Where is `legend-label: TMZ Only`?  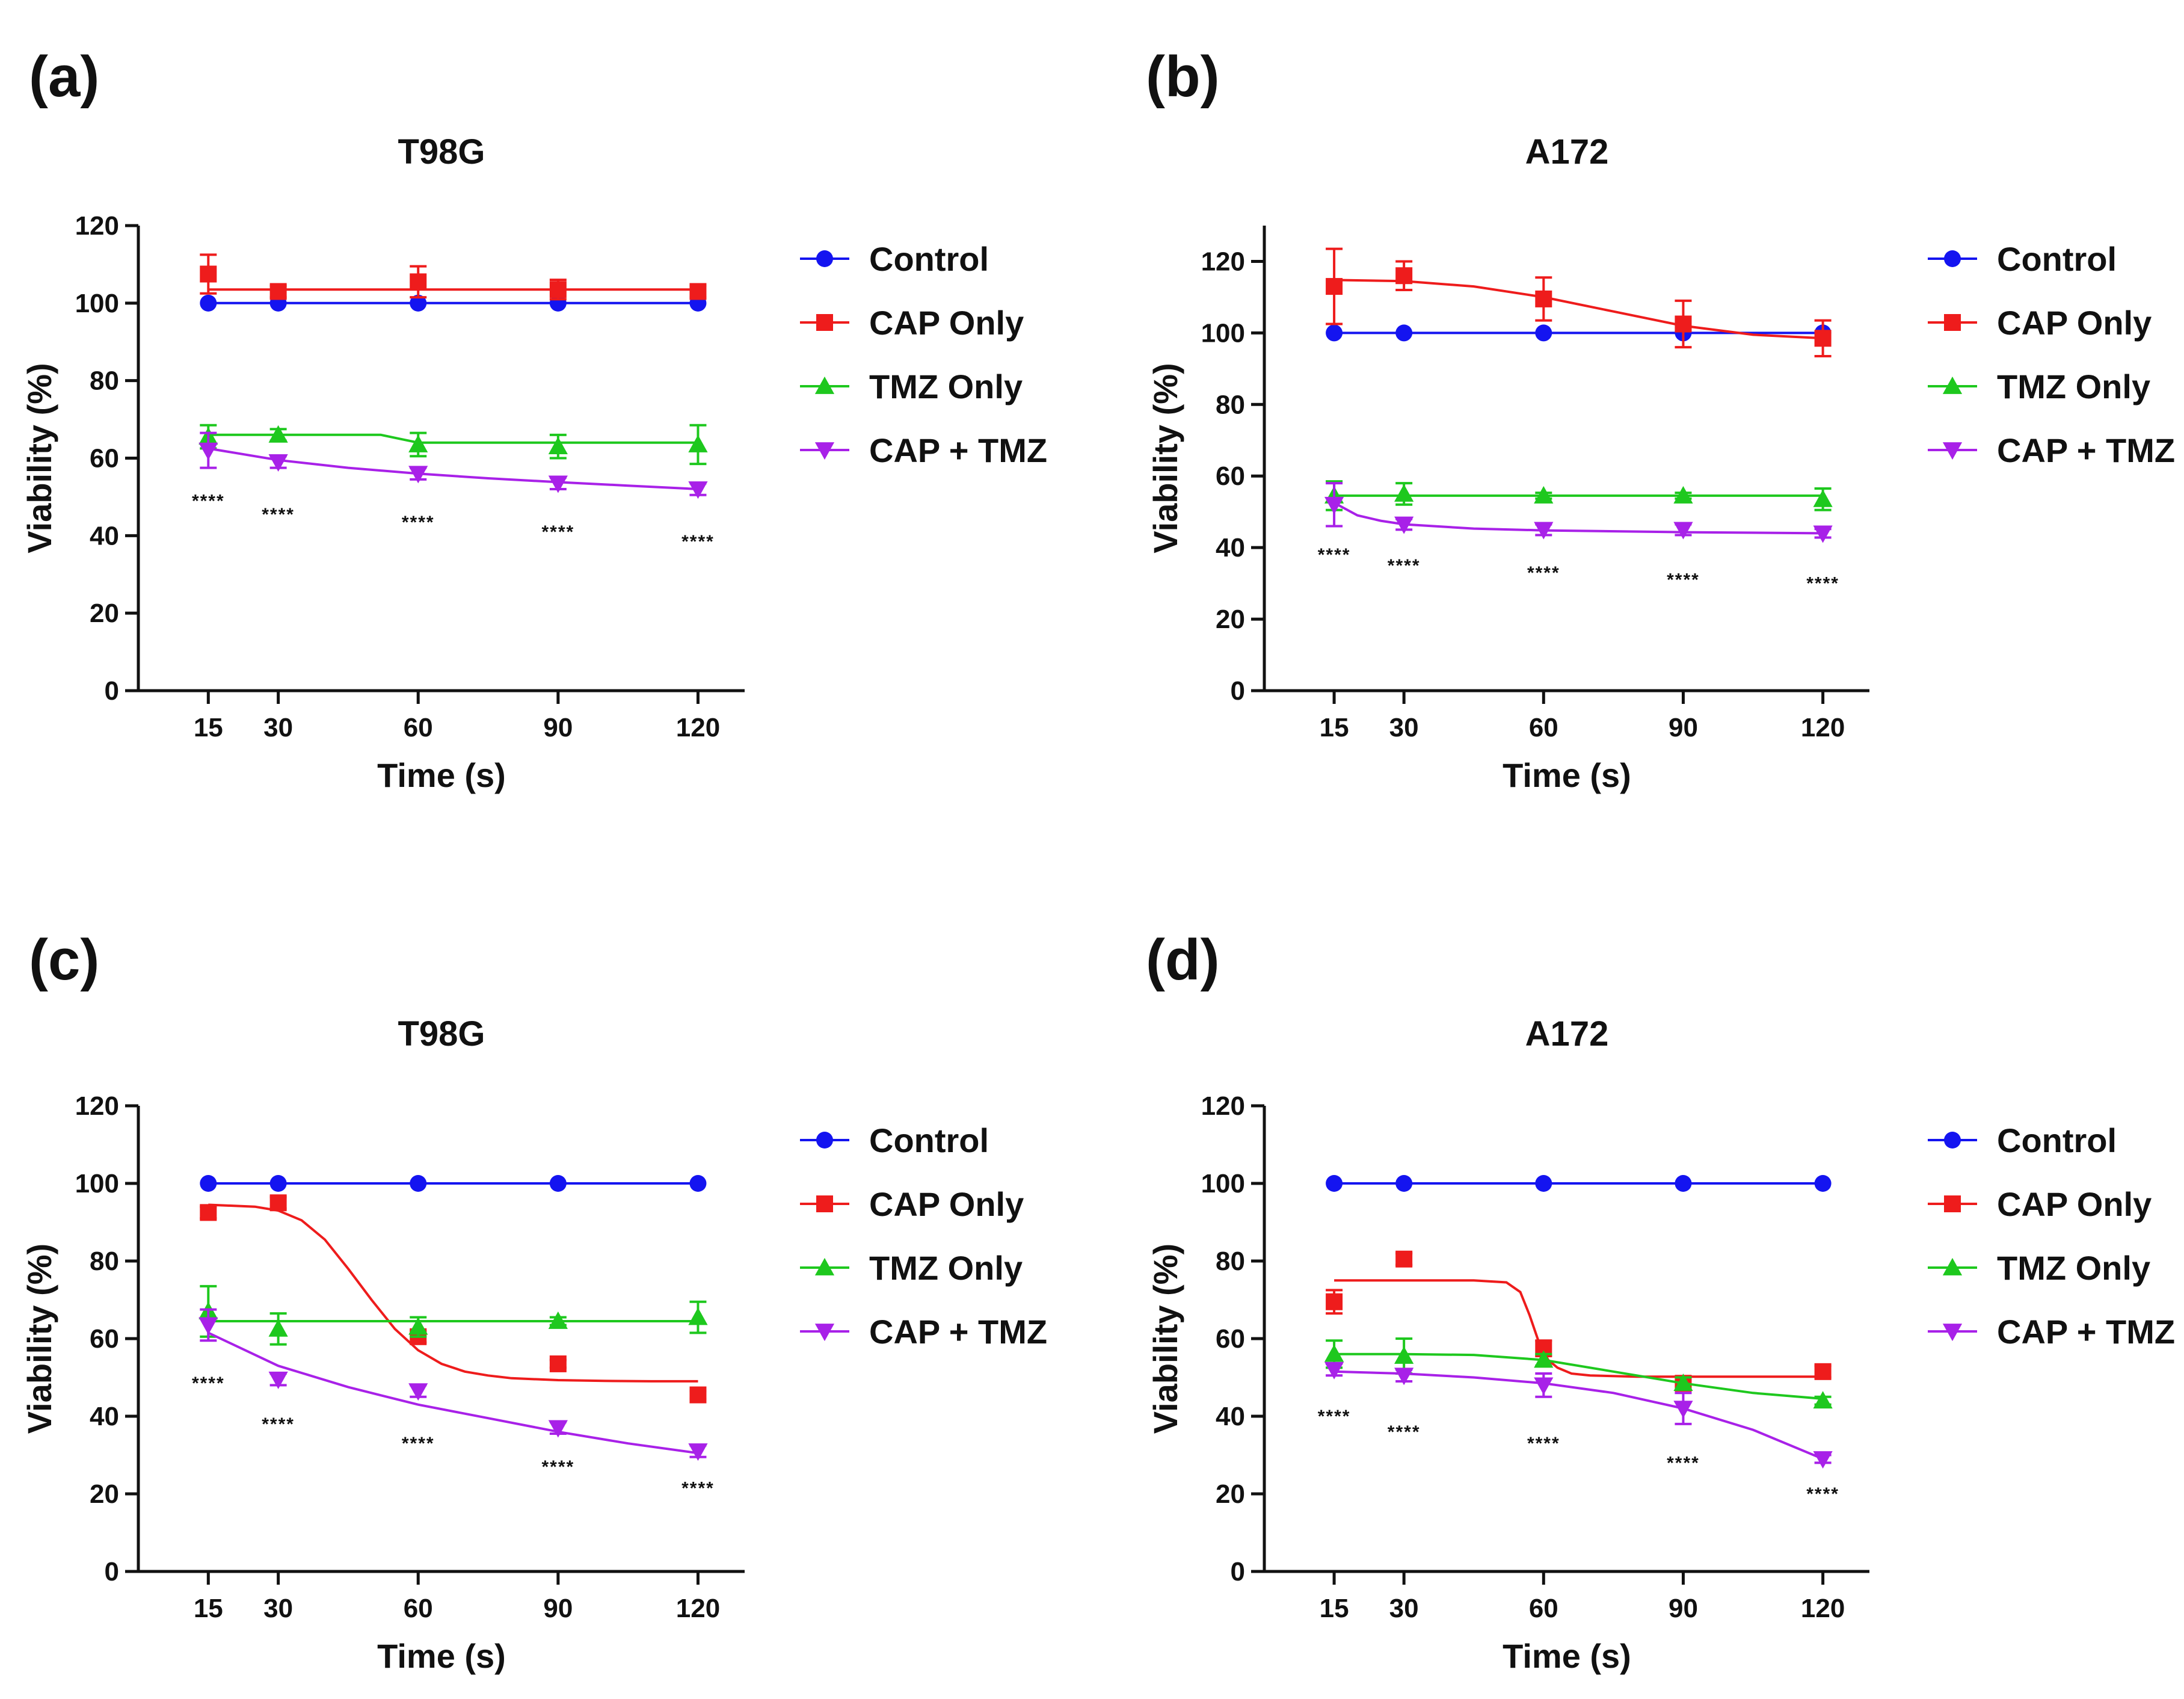
legend-label: TMZ Only is located at coordinates (946, 386).